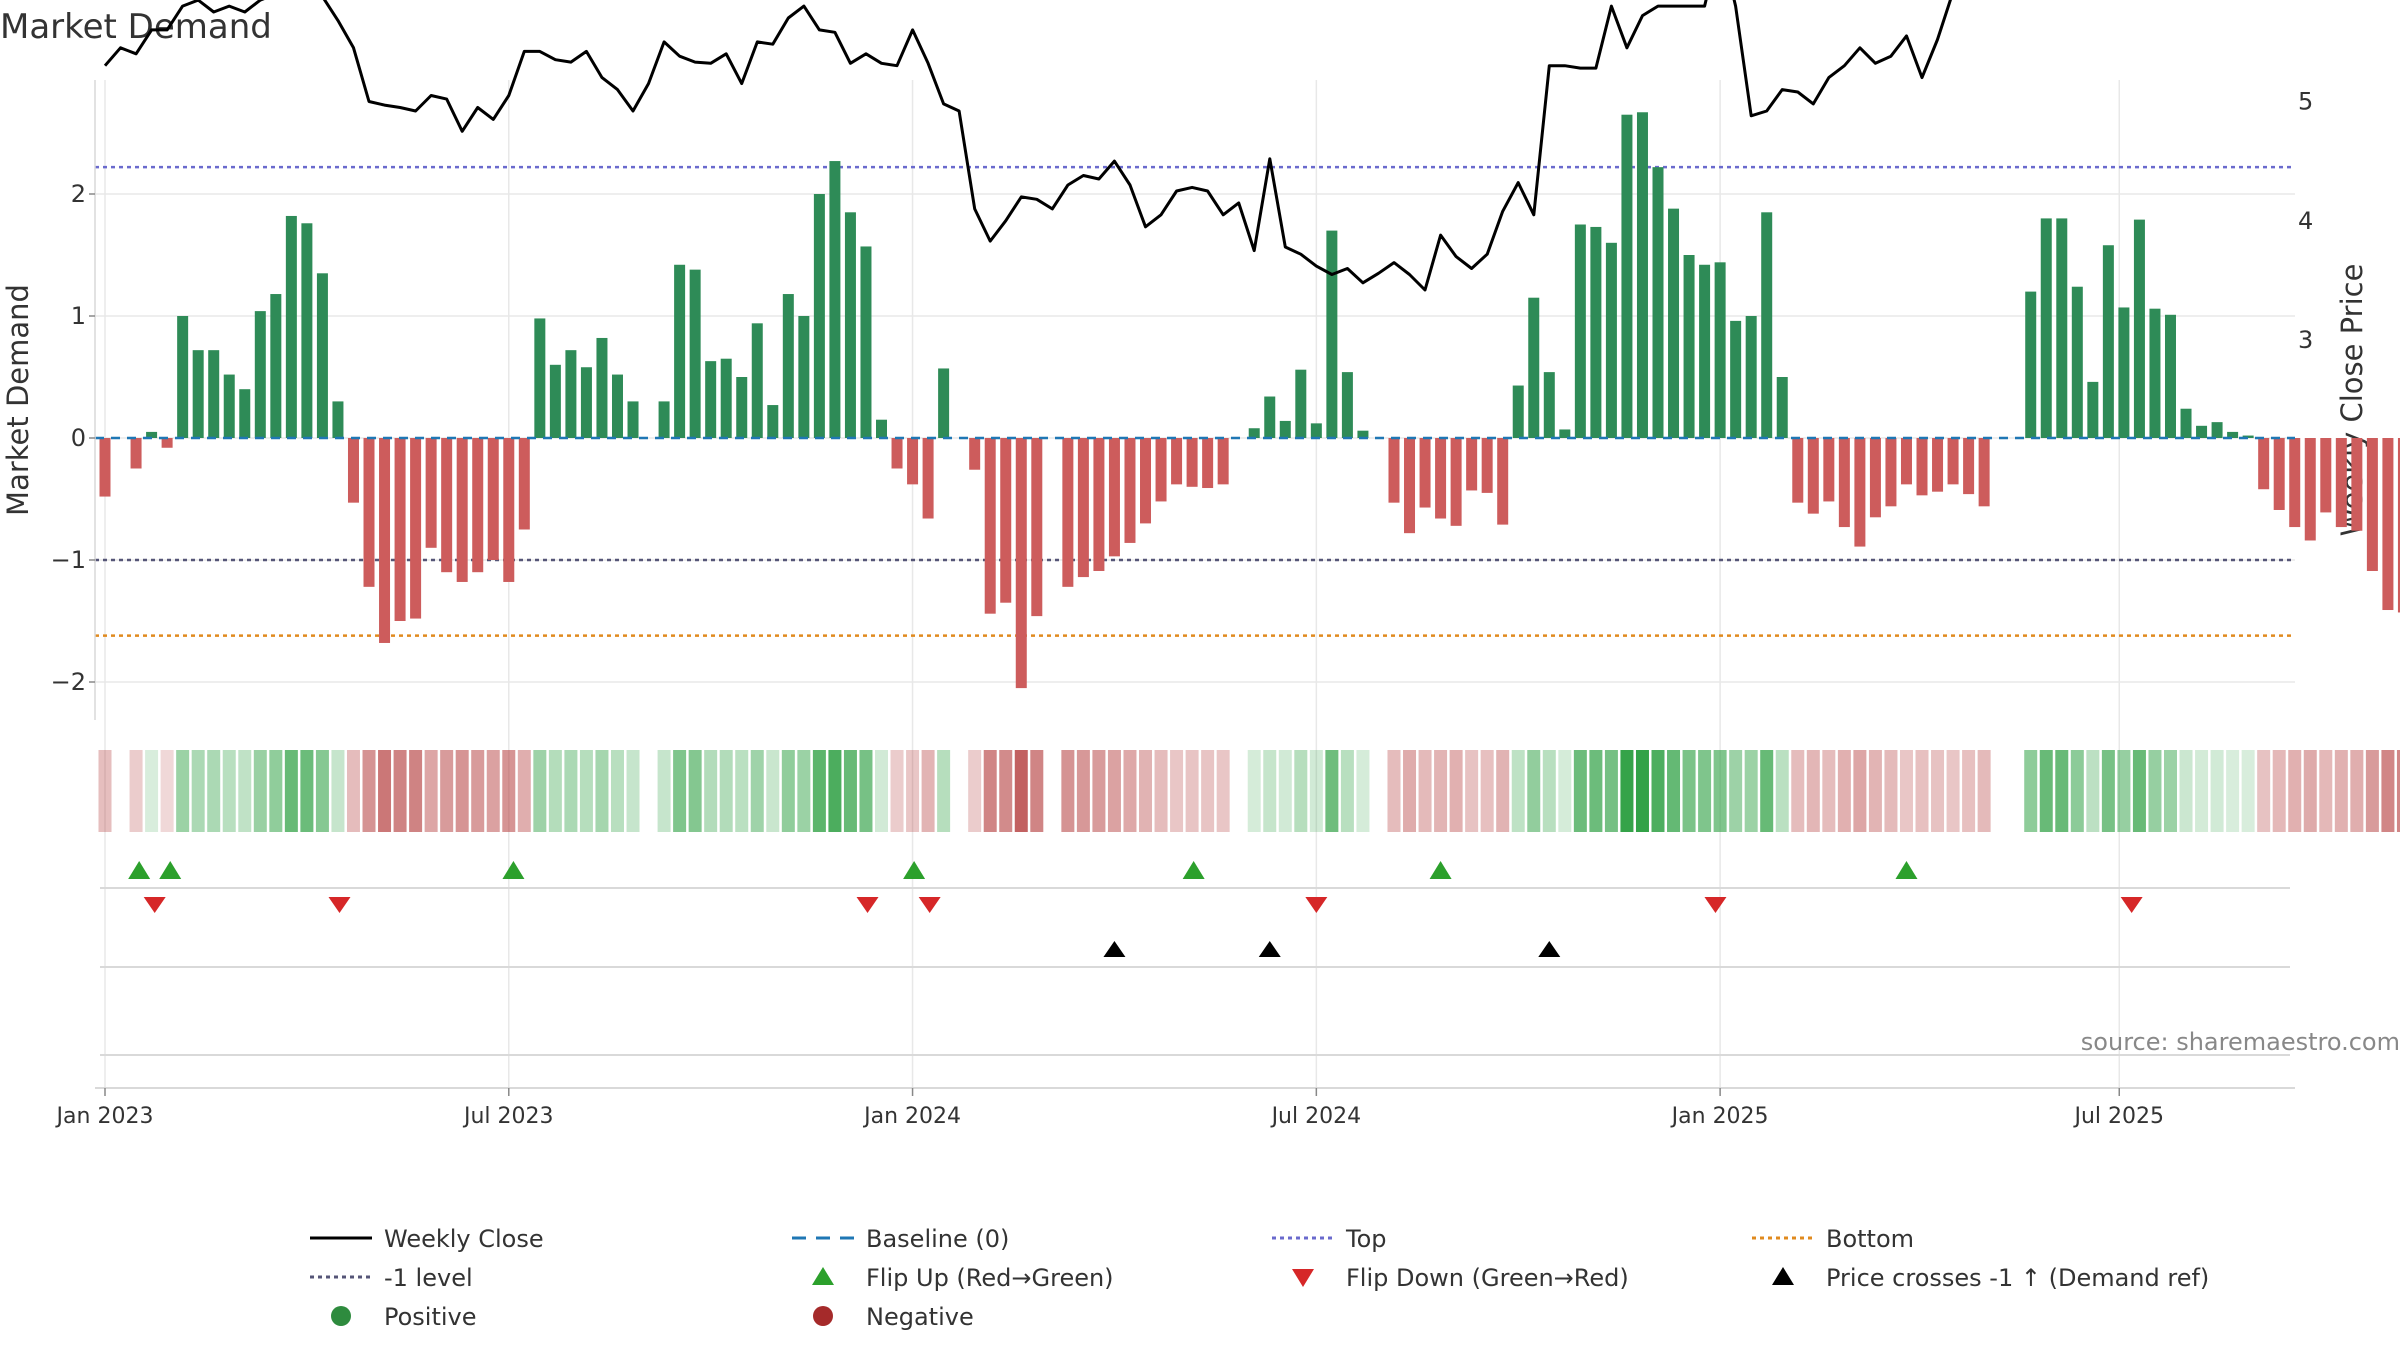 The width and height of the screenshot is (2400, 1350). I want to click on flip-up-marker, so click(914, 870).